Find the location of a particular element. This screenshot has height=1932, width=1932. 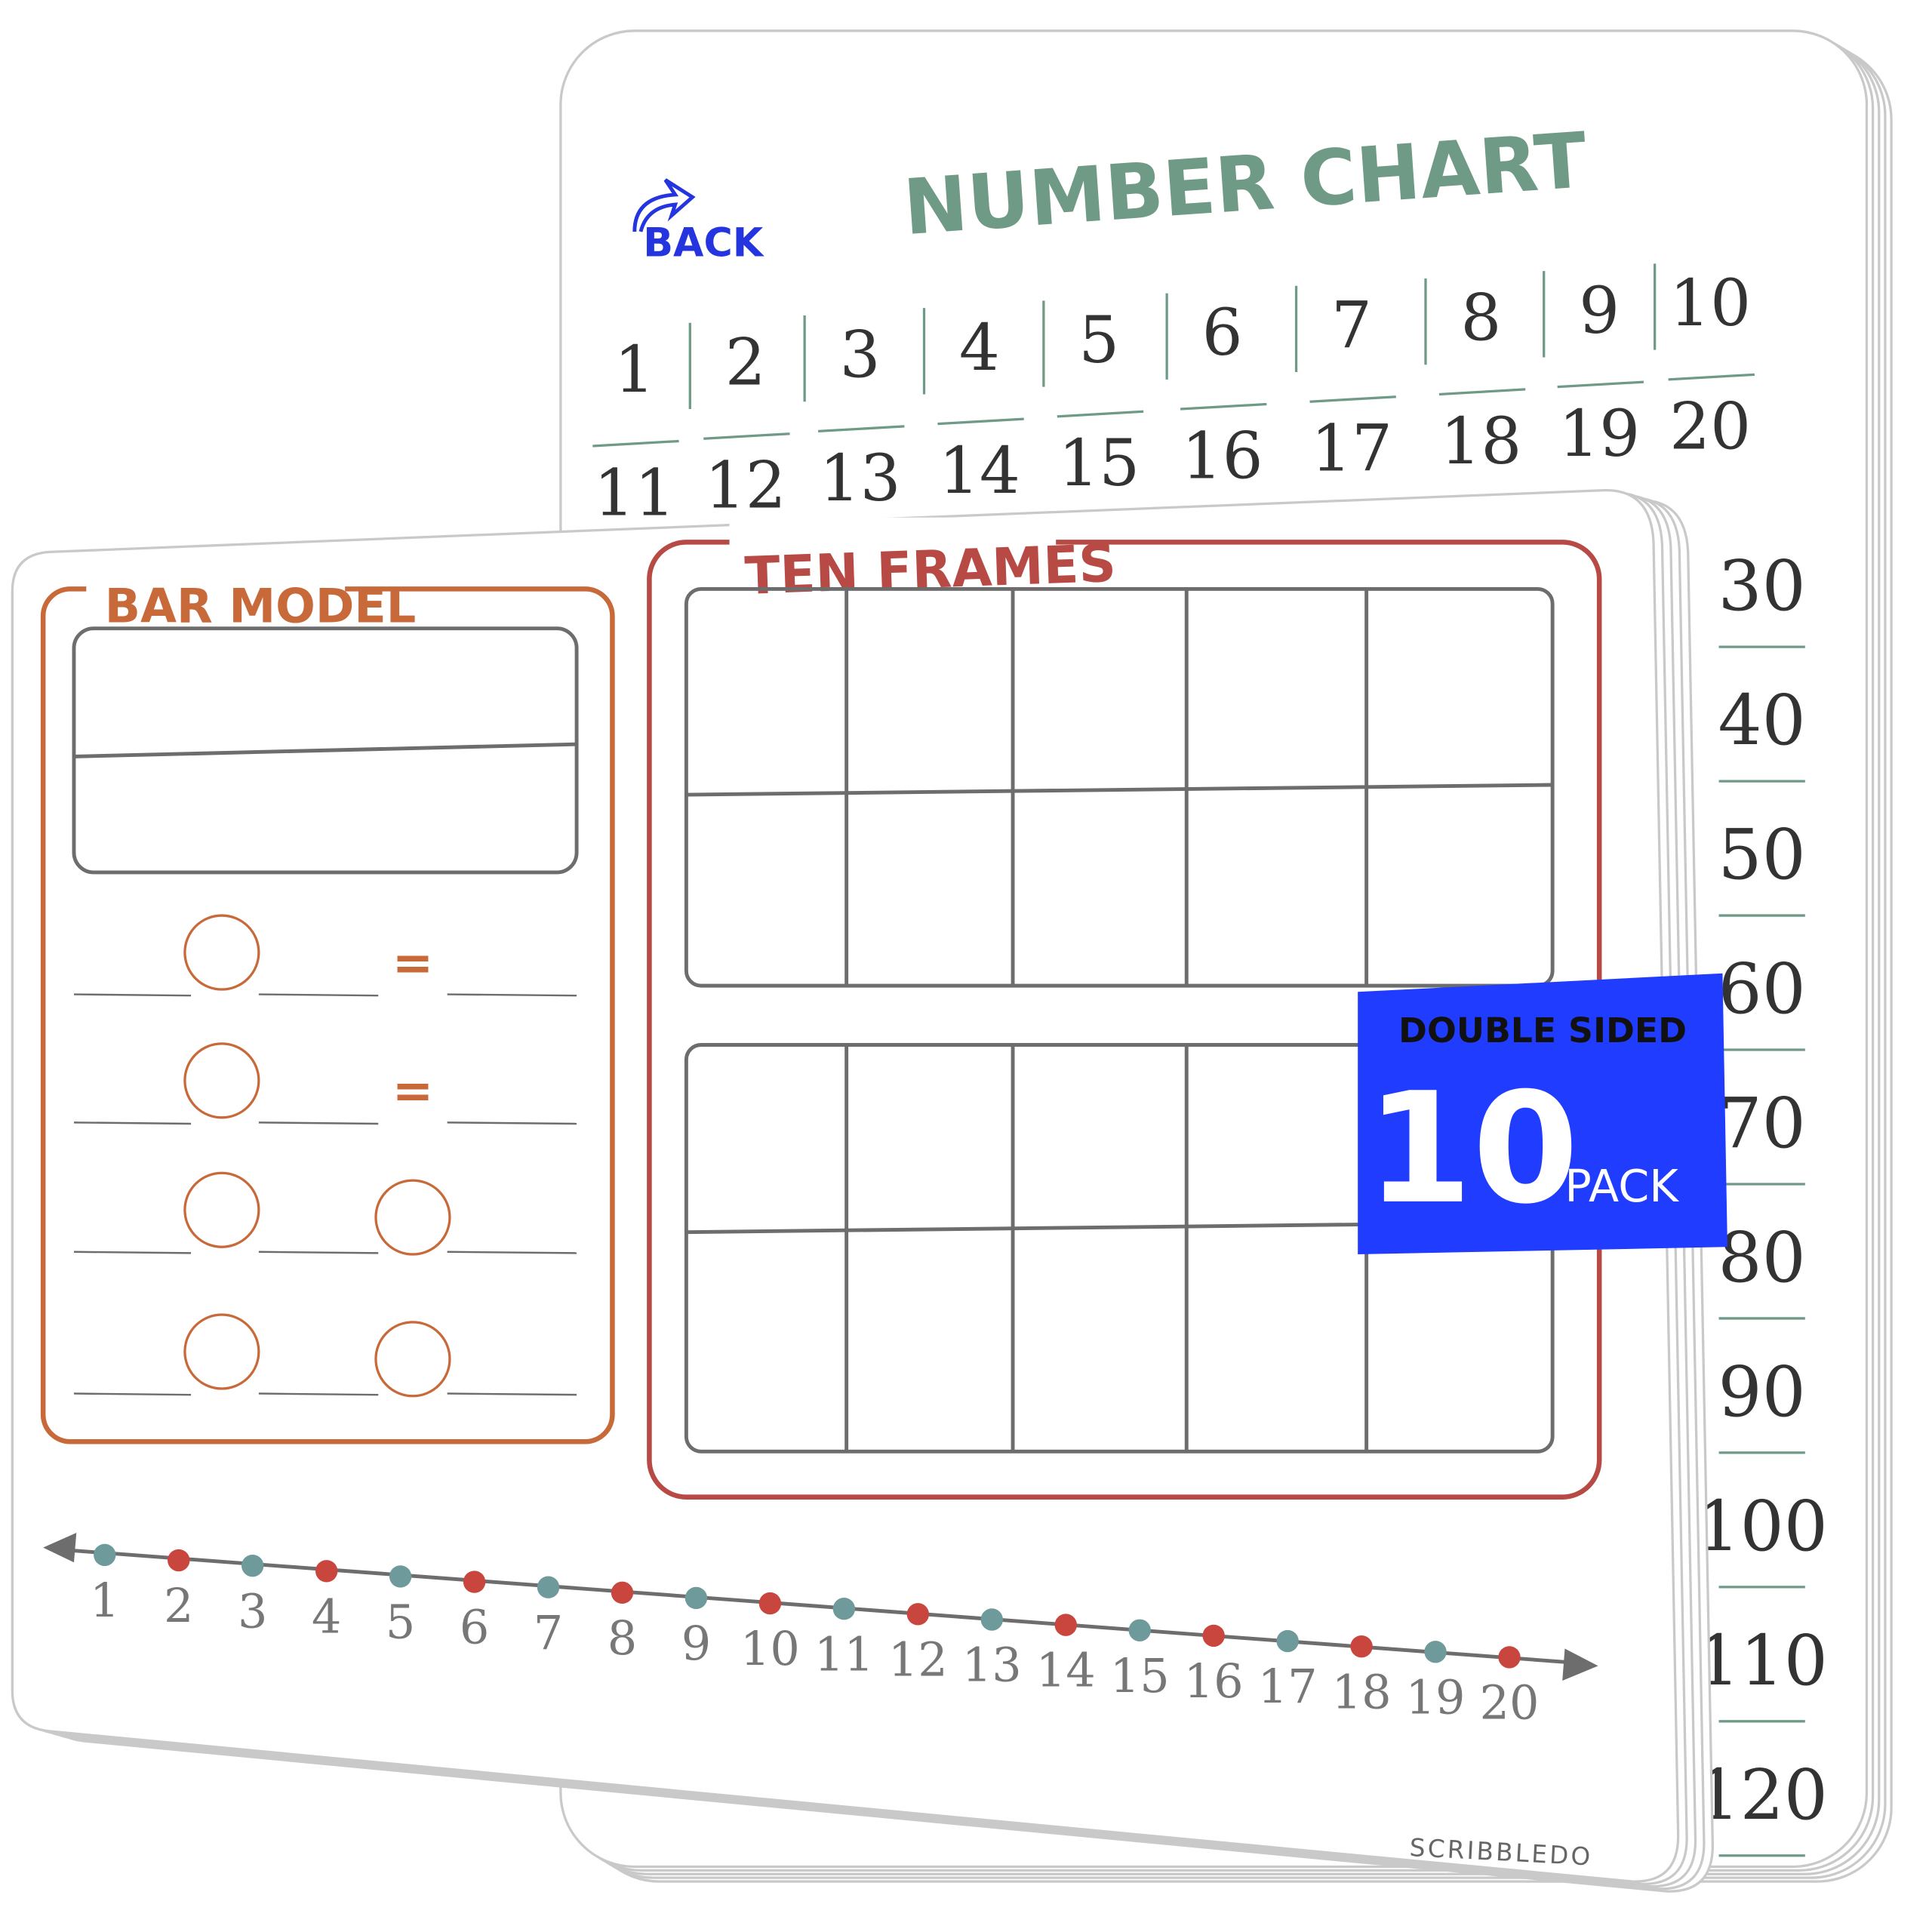

number-label: 10 is located at coordinates (770, 1648).